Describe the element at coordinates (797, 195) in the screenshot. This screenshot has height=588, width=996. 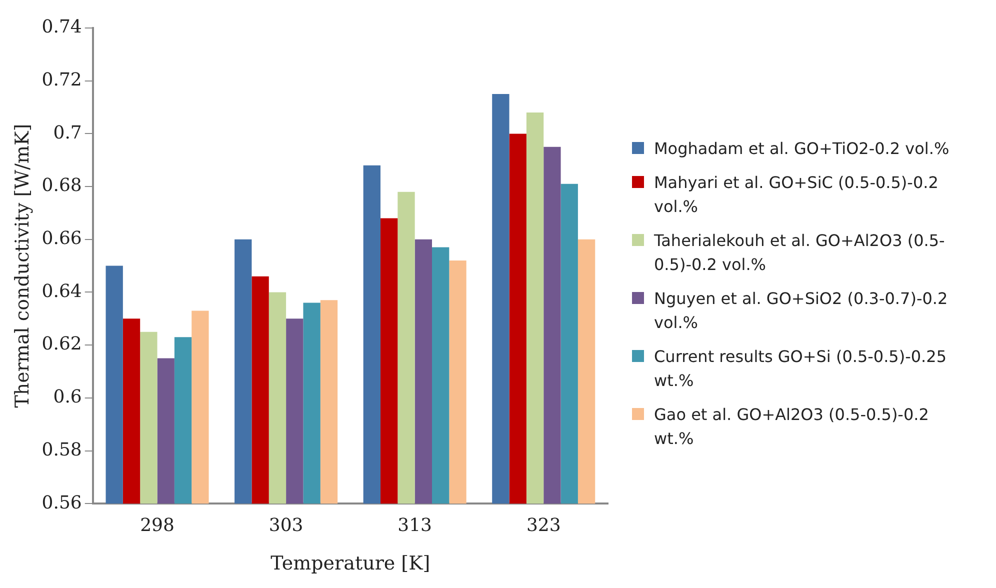
I see `legend-label: Mahyari et al. GO+SiC (0.5-0.5)-0.2 vol.%` at that location.